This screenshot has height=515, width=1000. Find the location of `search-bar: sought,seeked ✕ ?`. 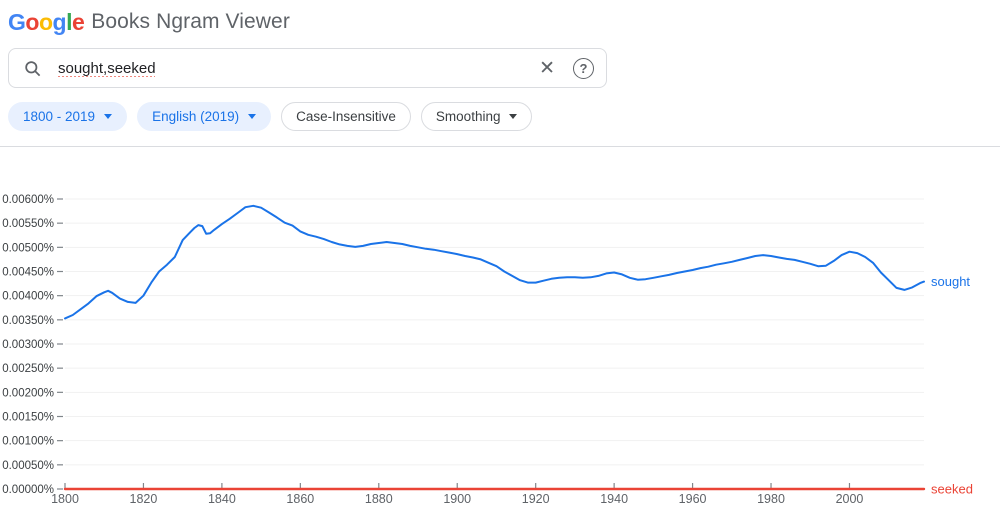

search-bar: sought,seeked ✕ ? is located at coordinates (307, 68).